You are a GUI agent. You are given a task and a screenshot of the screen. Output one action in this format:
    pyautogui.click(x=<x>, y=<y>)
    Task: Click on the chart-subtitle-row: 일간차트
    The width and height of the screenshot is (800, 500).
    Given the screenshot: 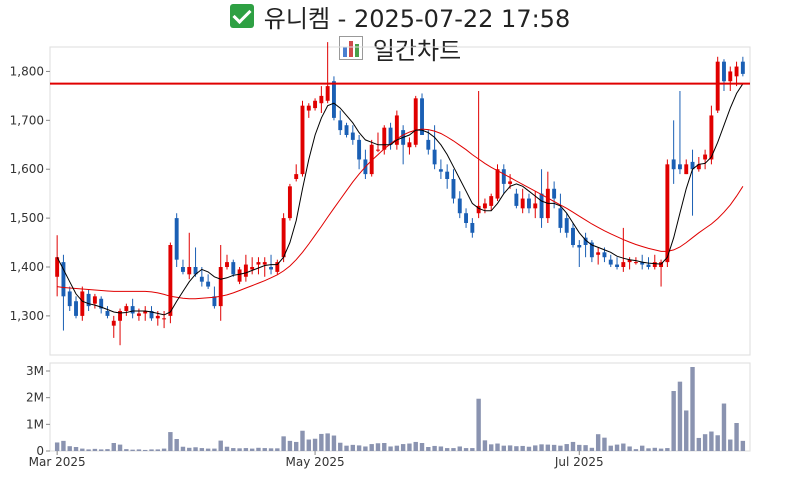 What is the action you would take?
    pyautogui.click(x=400, y=48)
    